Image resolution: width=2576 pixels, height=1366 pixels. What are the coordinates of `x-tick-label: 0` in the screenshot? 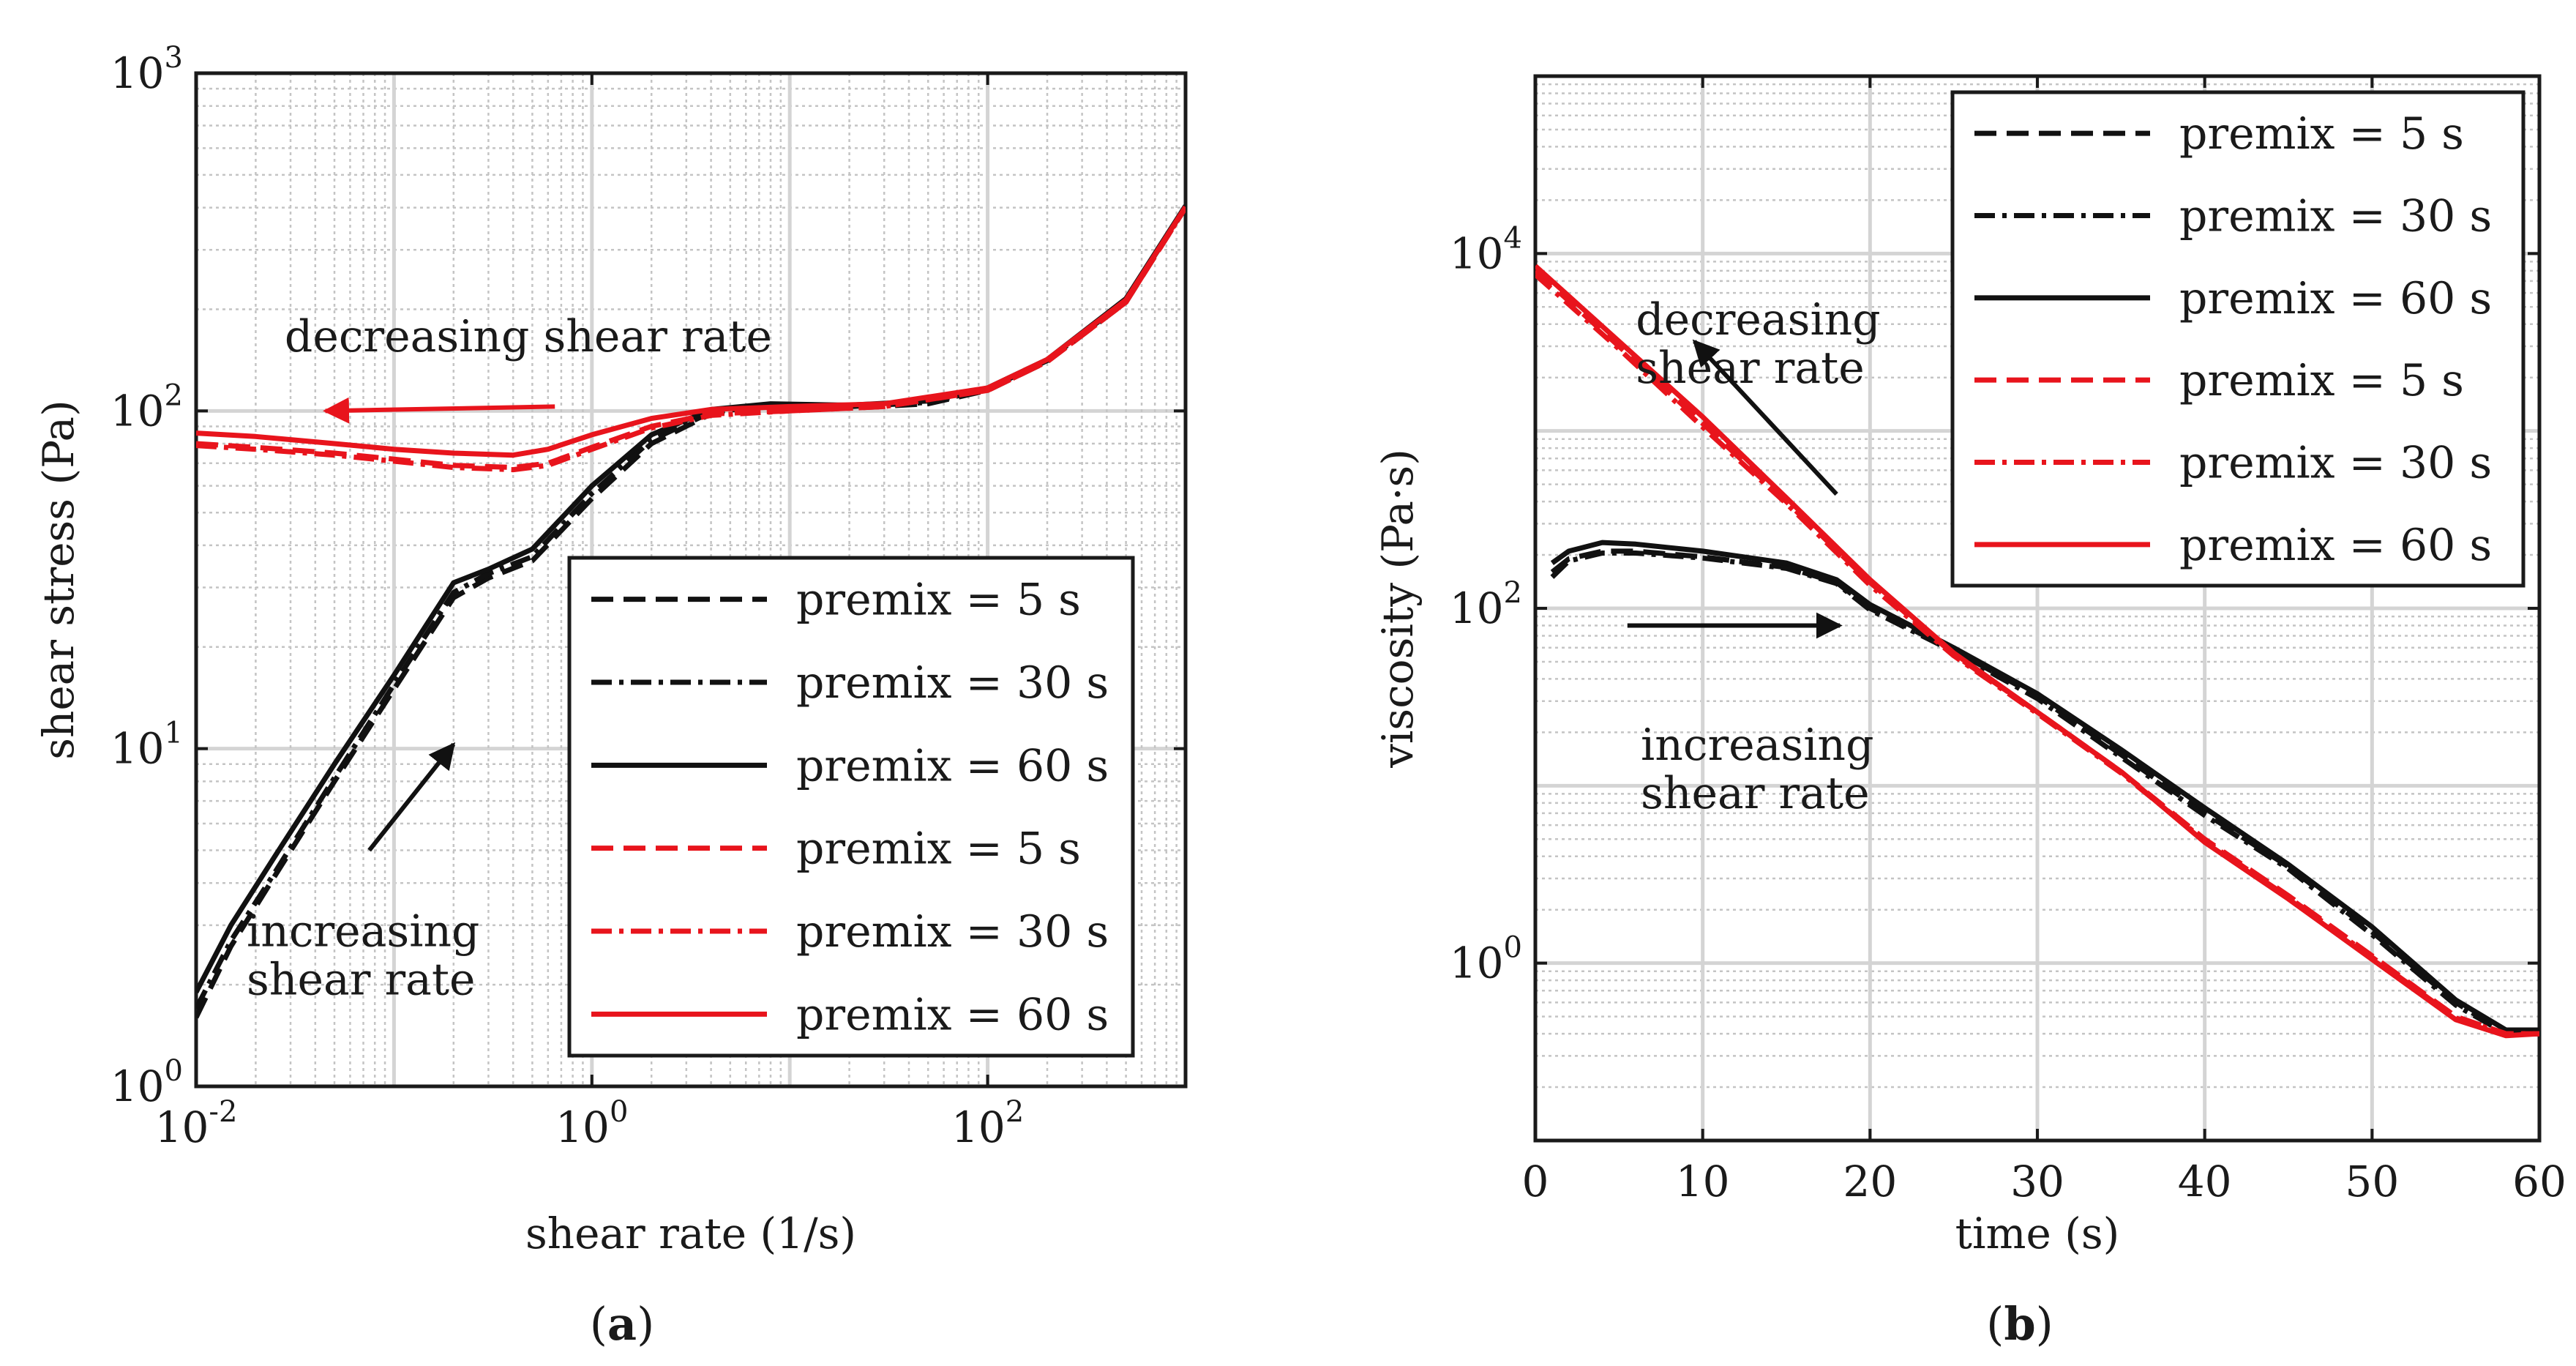 It's located at (1535, 1181).